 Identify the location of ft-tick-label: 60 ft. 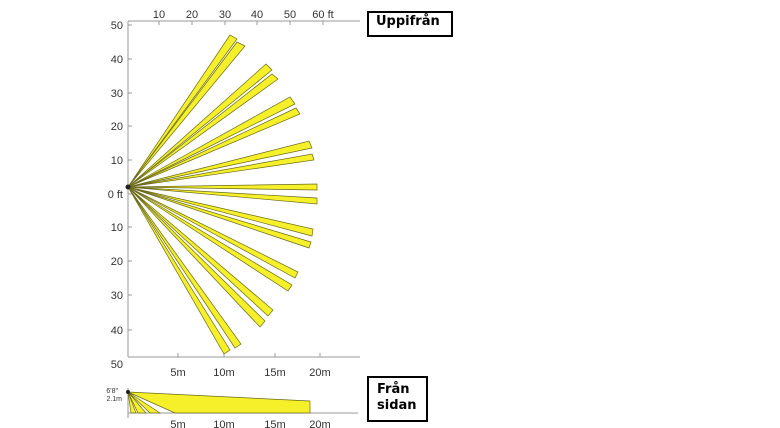
(322, 15).